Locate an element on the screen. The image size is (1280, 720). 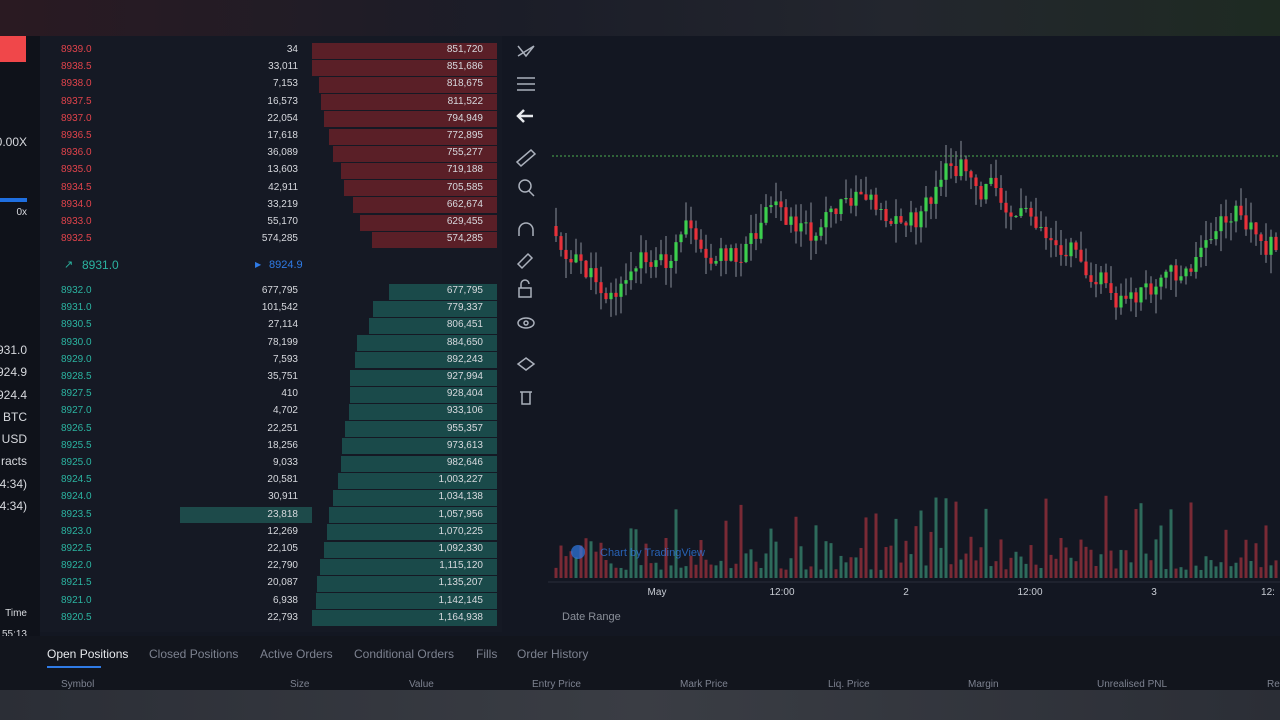
price: 8922.0 is located at coordinates (76, 566).